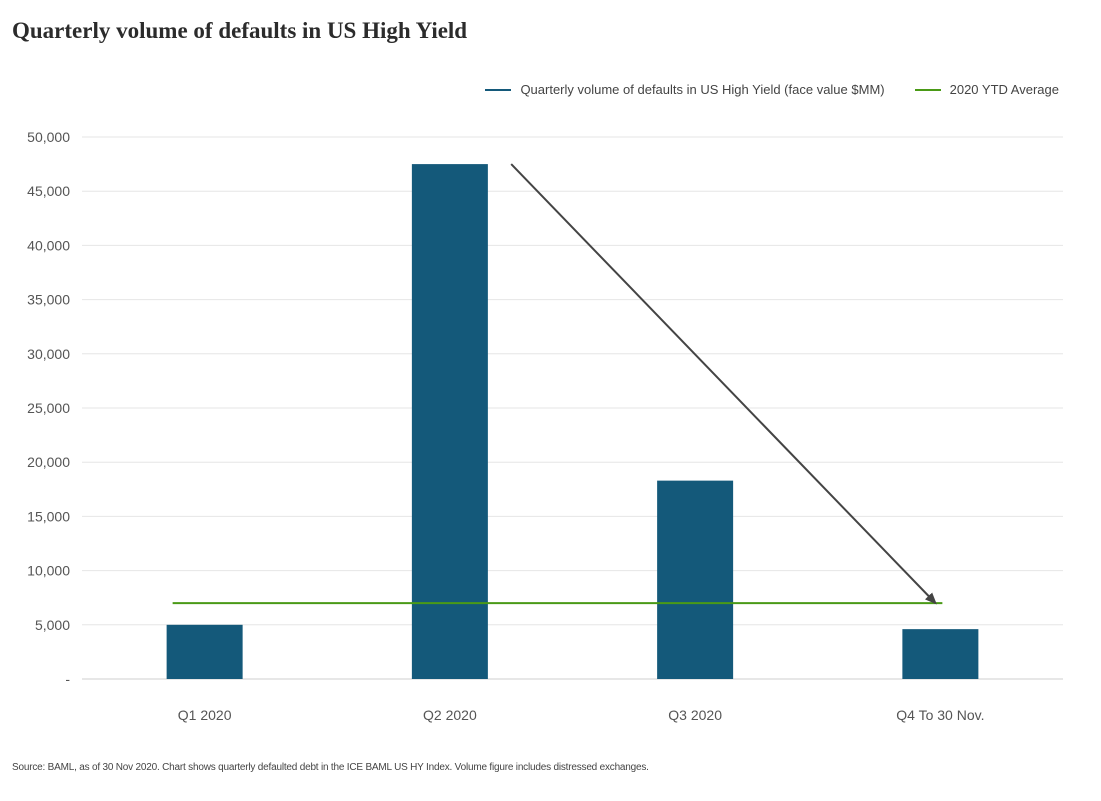  What do you see at coordinates (205, 715) in the screenshot?
I see `x-tick-label: Q1 2020` at bounding box center [205, 715].